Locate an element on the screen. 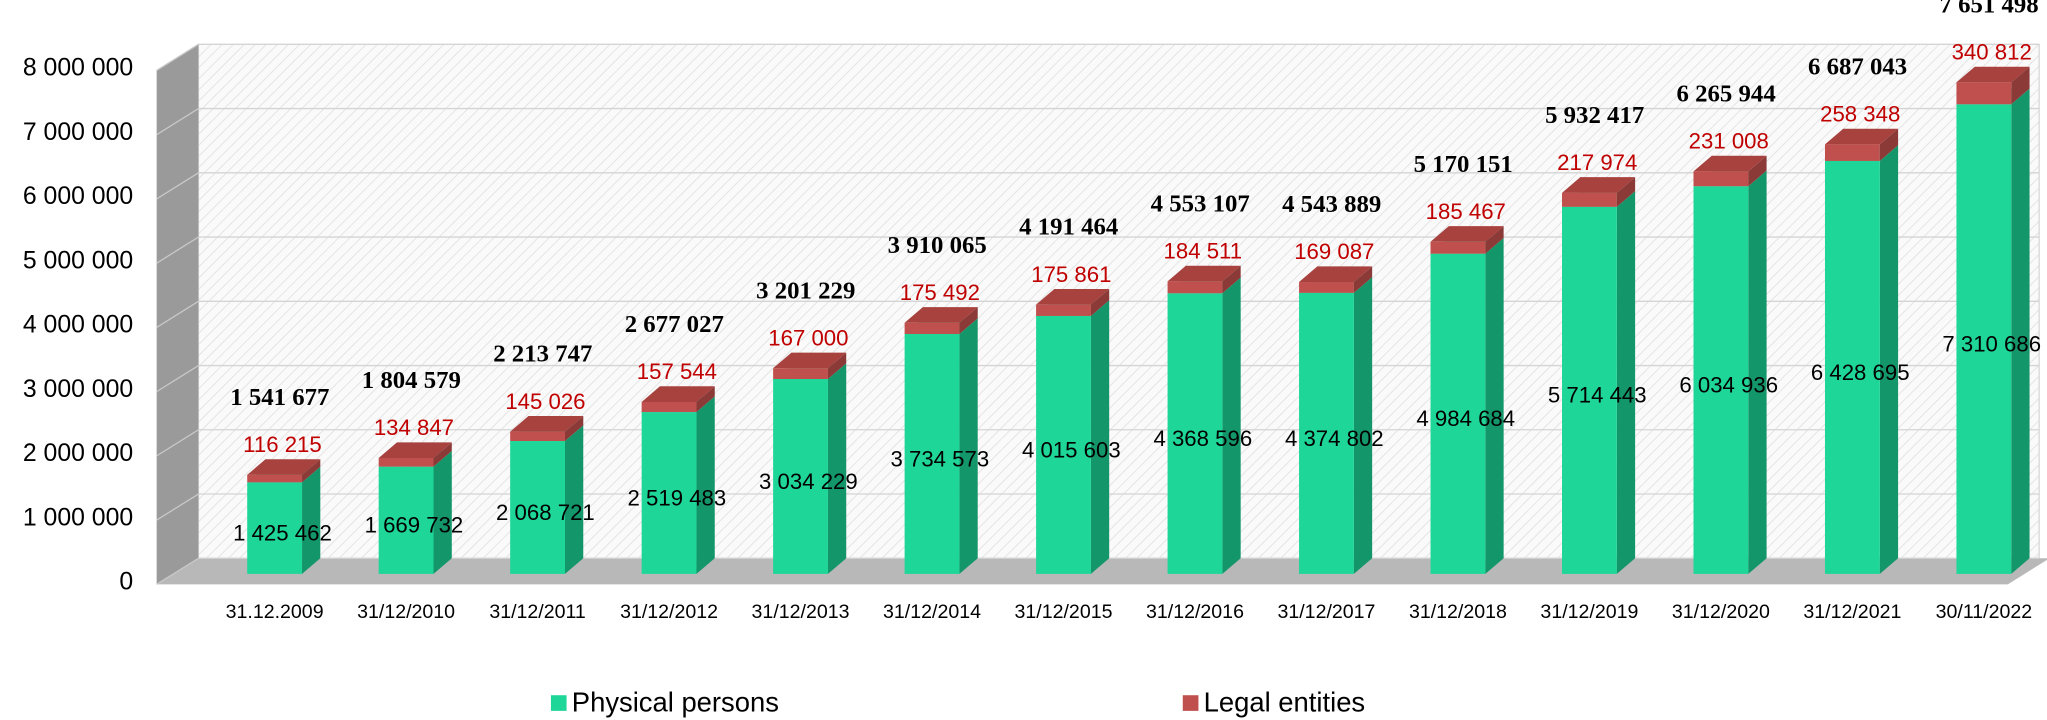 Image resolution: width=2047 pixels, height=720 pixels. legal-label: 134 847 is located at coordinates (414, 427).